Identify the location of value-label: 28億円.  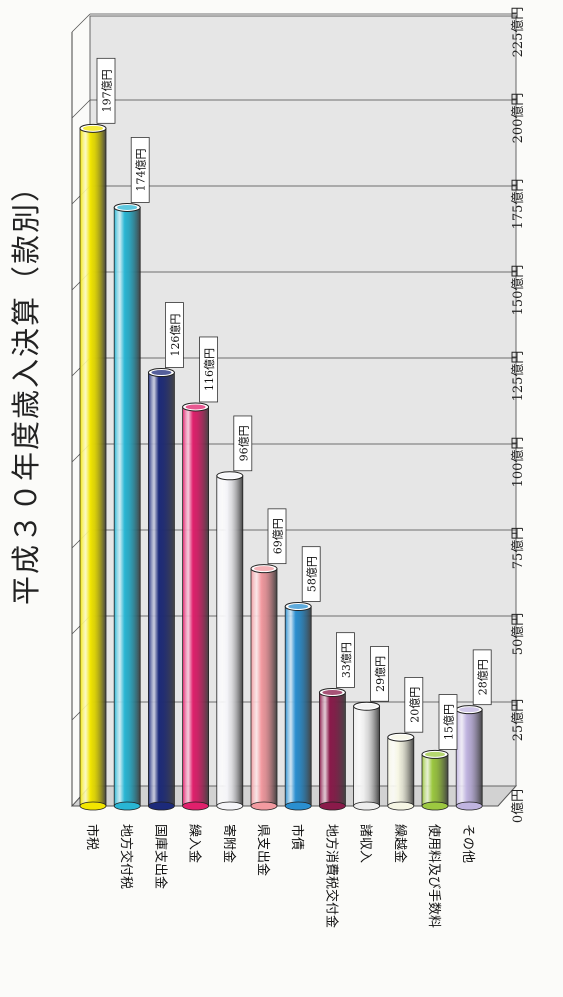
(483, 677).